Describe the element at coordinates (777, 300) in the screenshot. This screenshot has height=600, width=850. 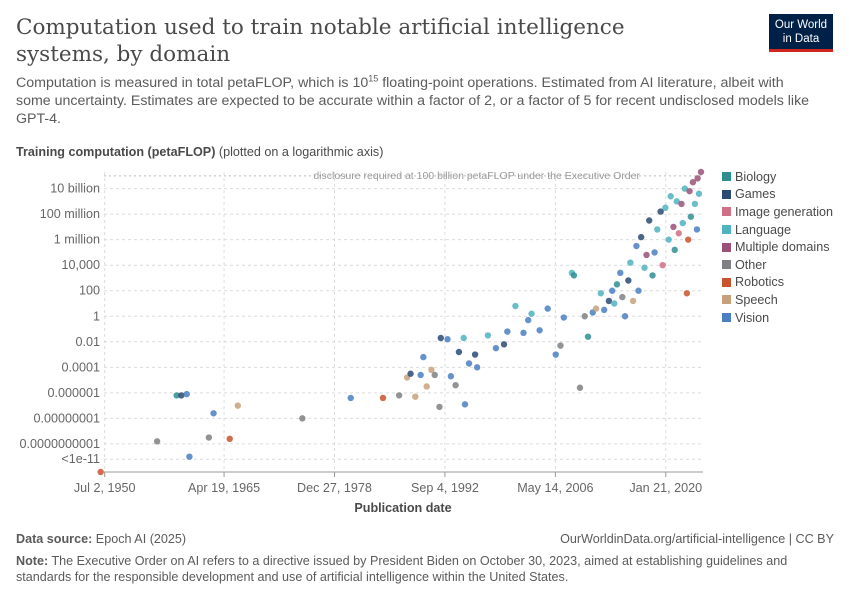
I see `legend-item: Speech` at that location.